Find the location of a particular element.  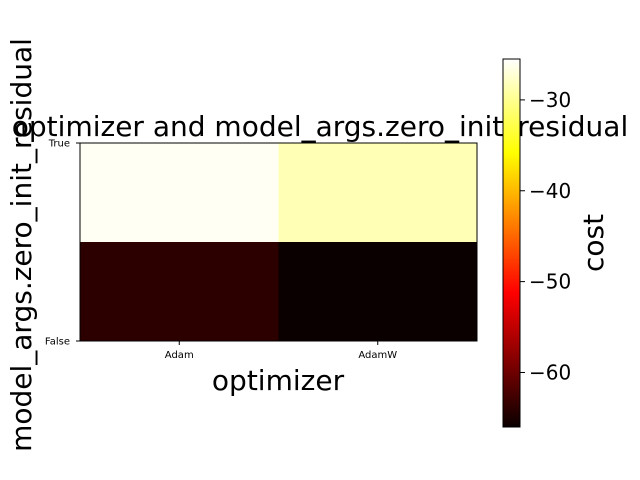

x-tick-label: Adam is located at coordinates (179, 355).